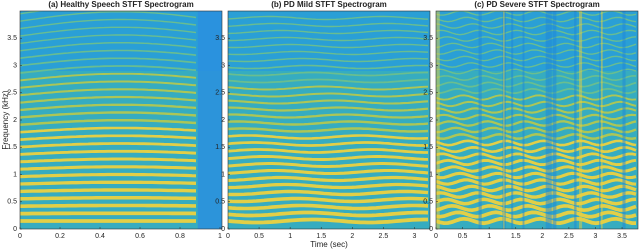 This screenshot has width=640, height=251. What do you see at coordinates (100, 236) in the screenshot?
I see `x-tick-label: 0.4` at bounding box center [100, 236].